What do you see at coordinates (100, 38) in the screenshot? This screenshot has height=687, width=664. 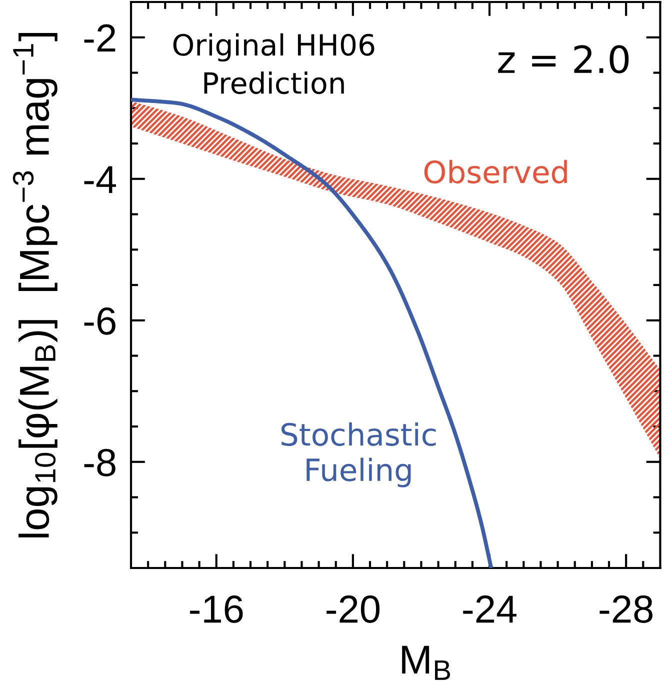 I see `y-tick-label: -2` at bounding box center [100, 38].